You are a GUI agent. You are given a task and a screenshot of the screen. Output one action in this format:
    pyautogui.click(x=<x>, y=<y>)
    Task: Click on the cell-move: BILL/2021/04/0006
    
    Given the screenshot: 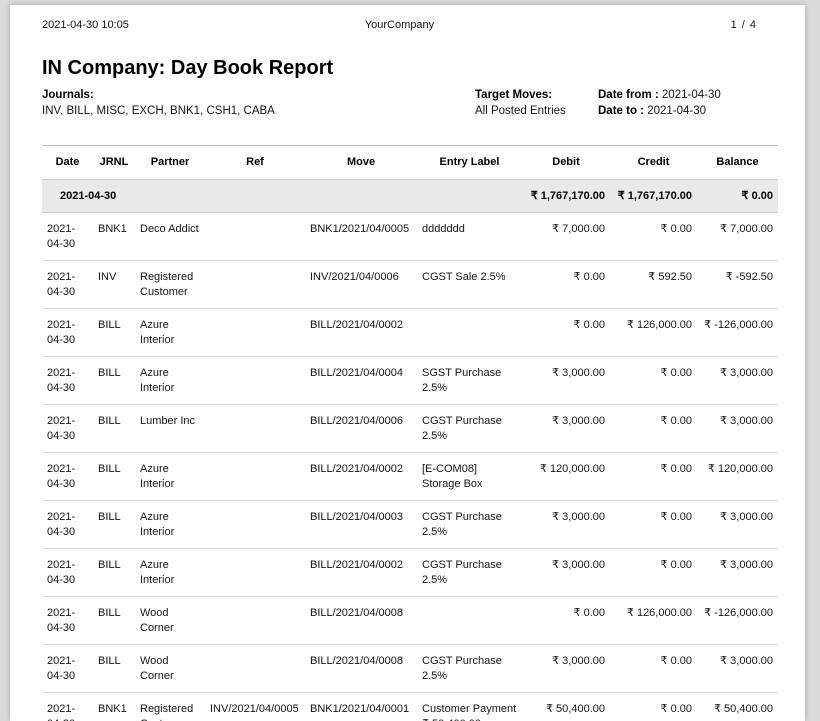 What is the action you would take?
    pyautogui.click(x=361, y=428)
    